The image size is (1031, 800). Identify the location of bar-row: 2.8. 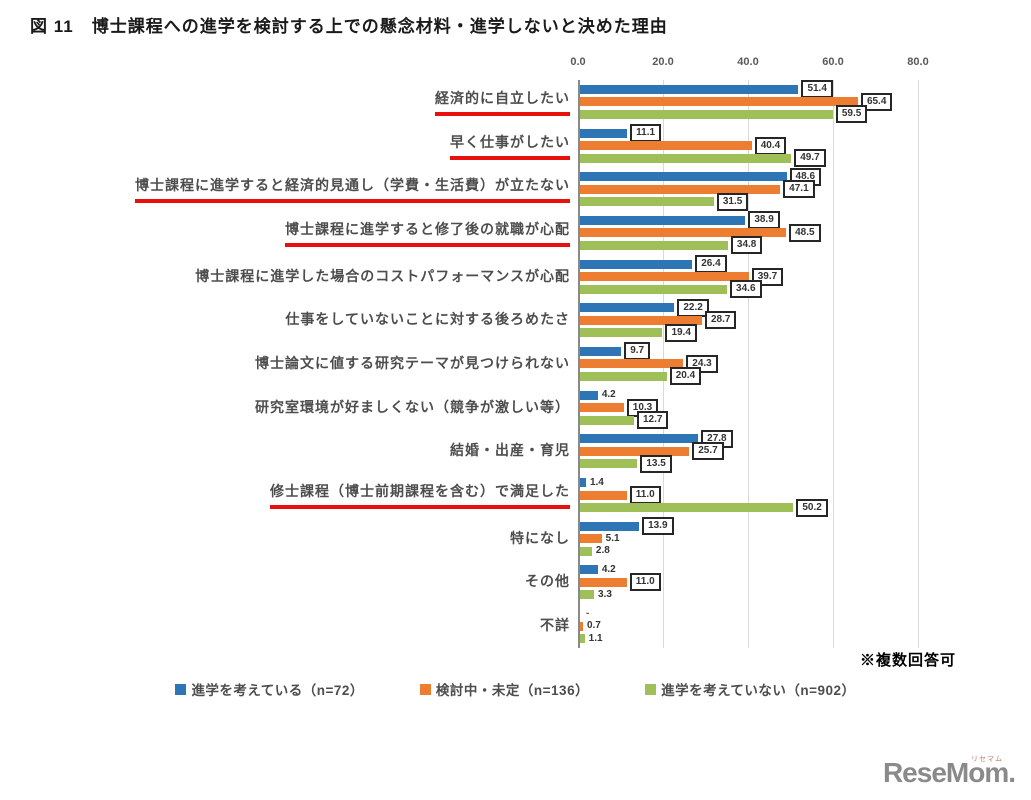
(769, 551).